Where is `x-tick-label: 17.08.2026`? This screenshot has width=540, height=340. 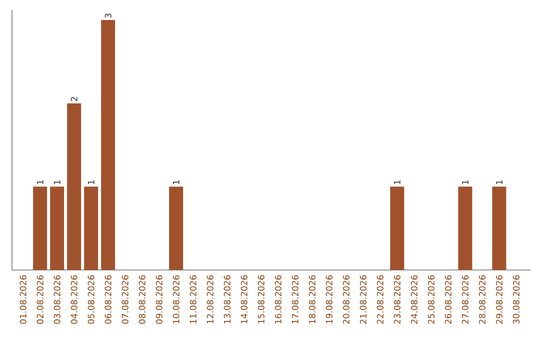 x-tick-label: 17.08.2026 is located at coordinates (295, 299).